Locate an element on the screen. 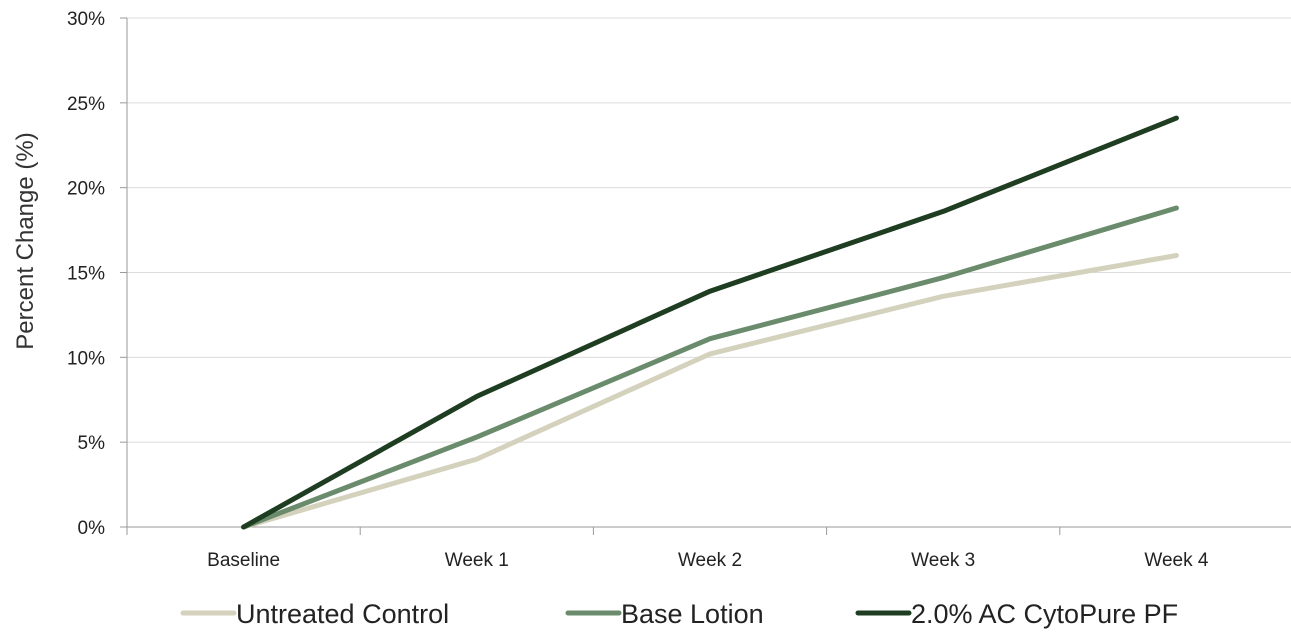 The height and width of the screenshot is (633, 1291). y-tick-label: 25% is located at coordinates (86, 104).